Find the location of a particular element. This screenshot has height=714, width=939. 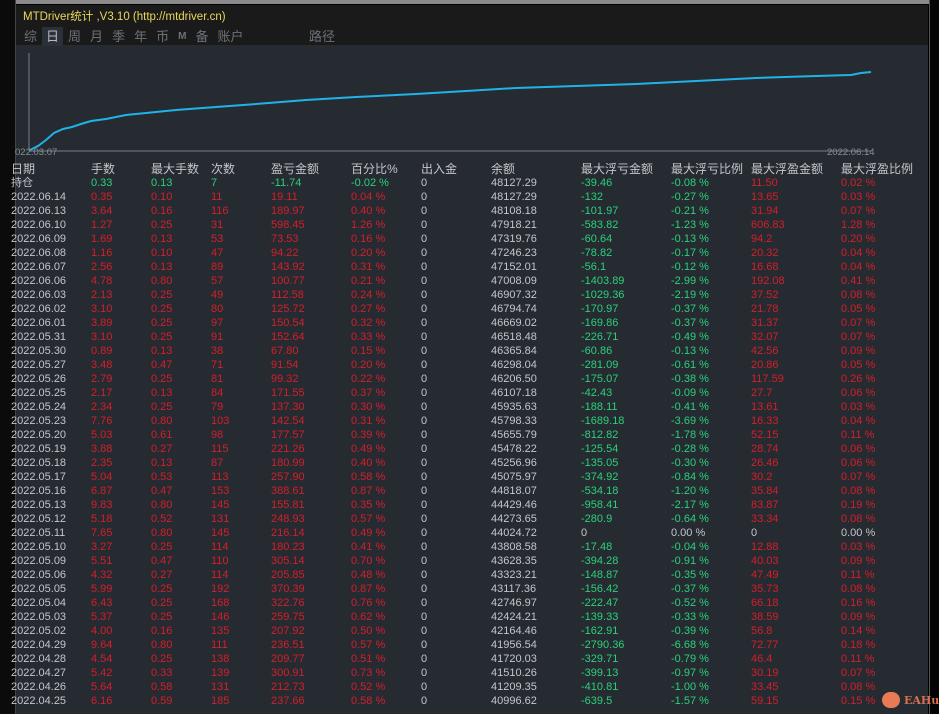

tab-4: 季 is located at coordinates (119, 36).